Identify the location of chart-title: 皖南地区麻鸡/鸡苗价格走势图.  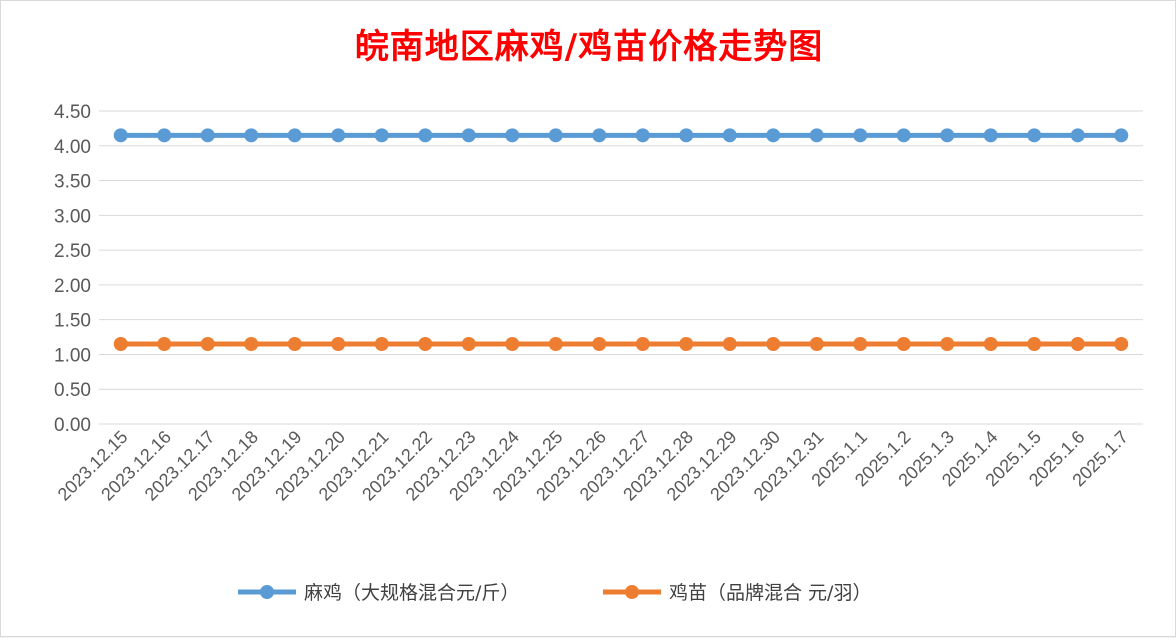
(589, 47).